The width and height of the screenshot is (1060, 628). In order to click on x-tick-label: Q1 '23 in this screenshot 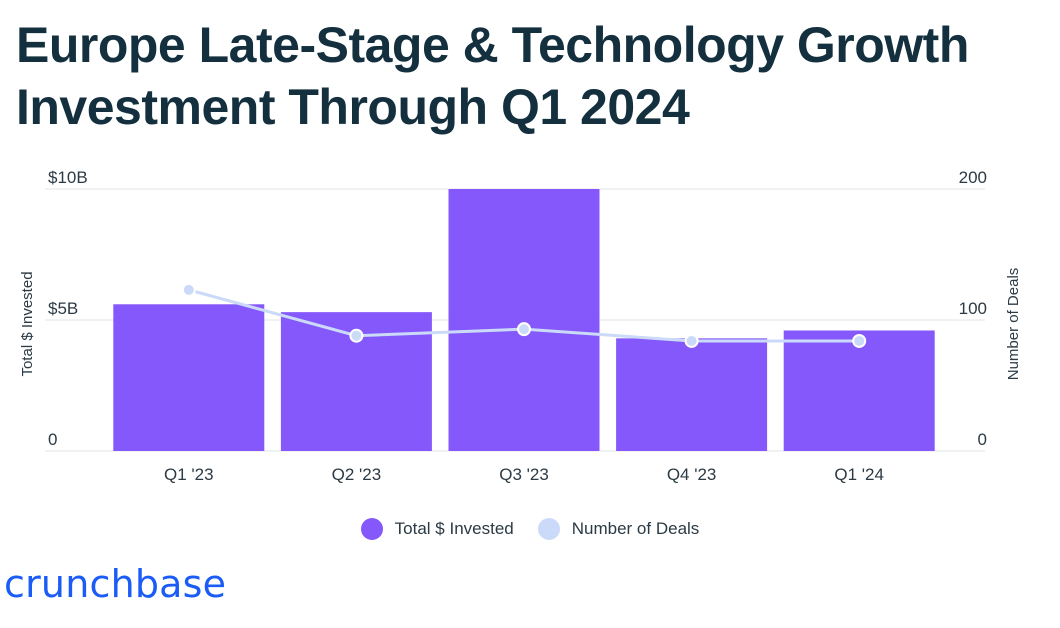, I will do `click(189, 474)`.